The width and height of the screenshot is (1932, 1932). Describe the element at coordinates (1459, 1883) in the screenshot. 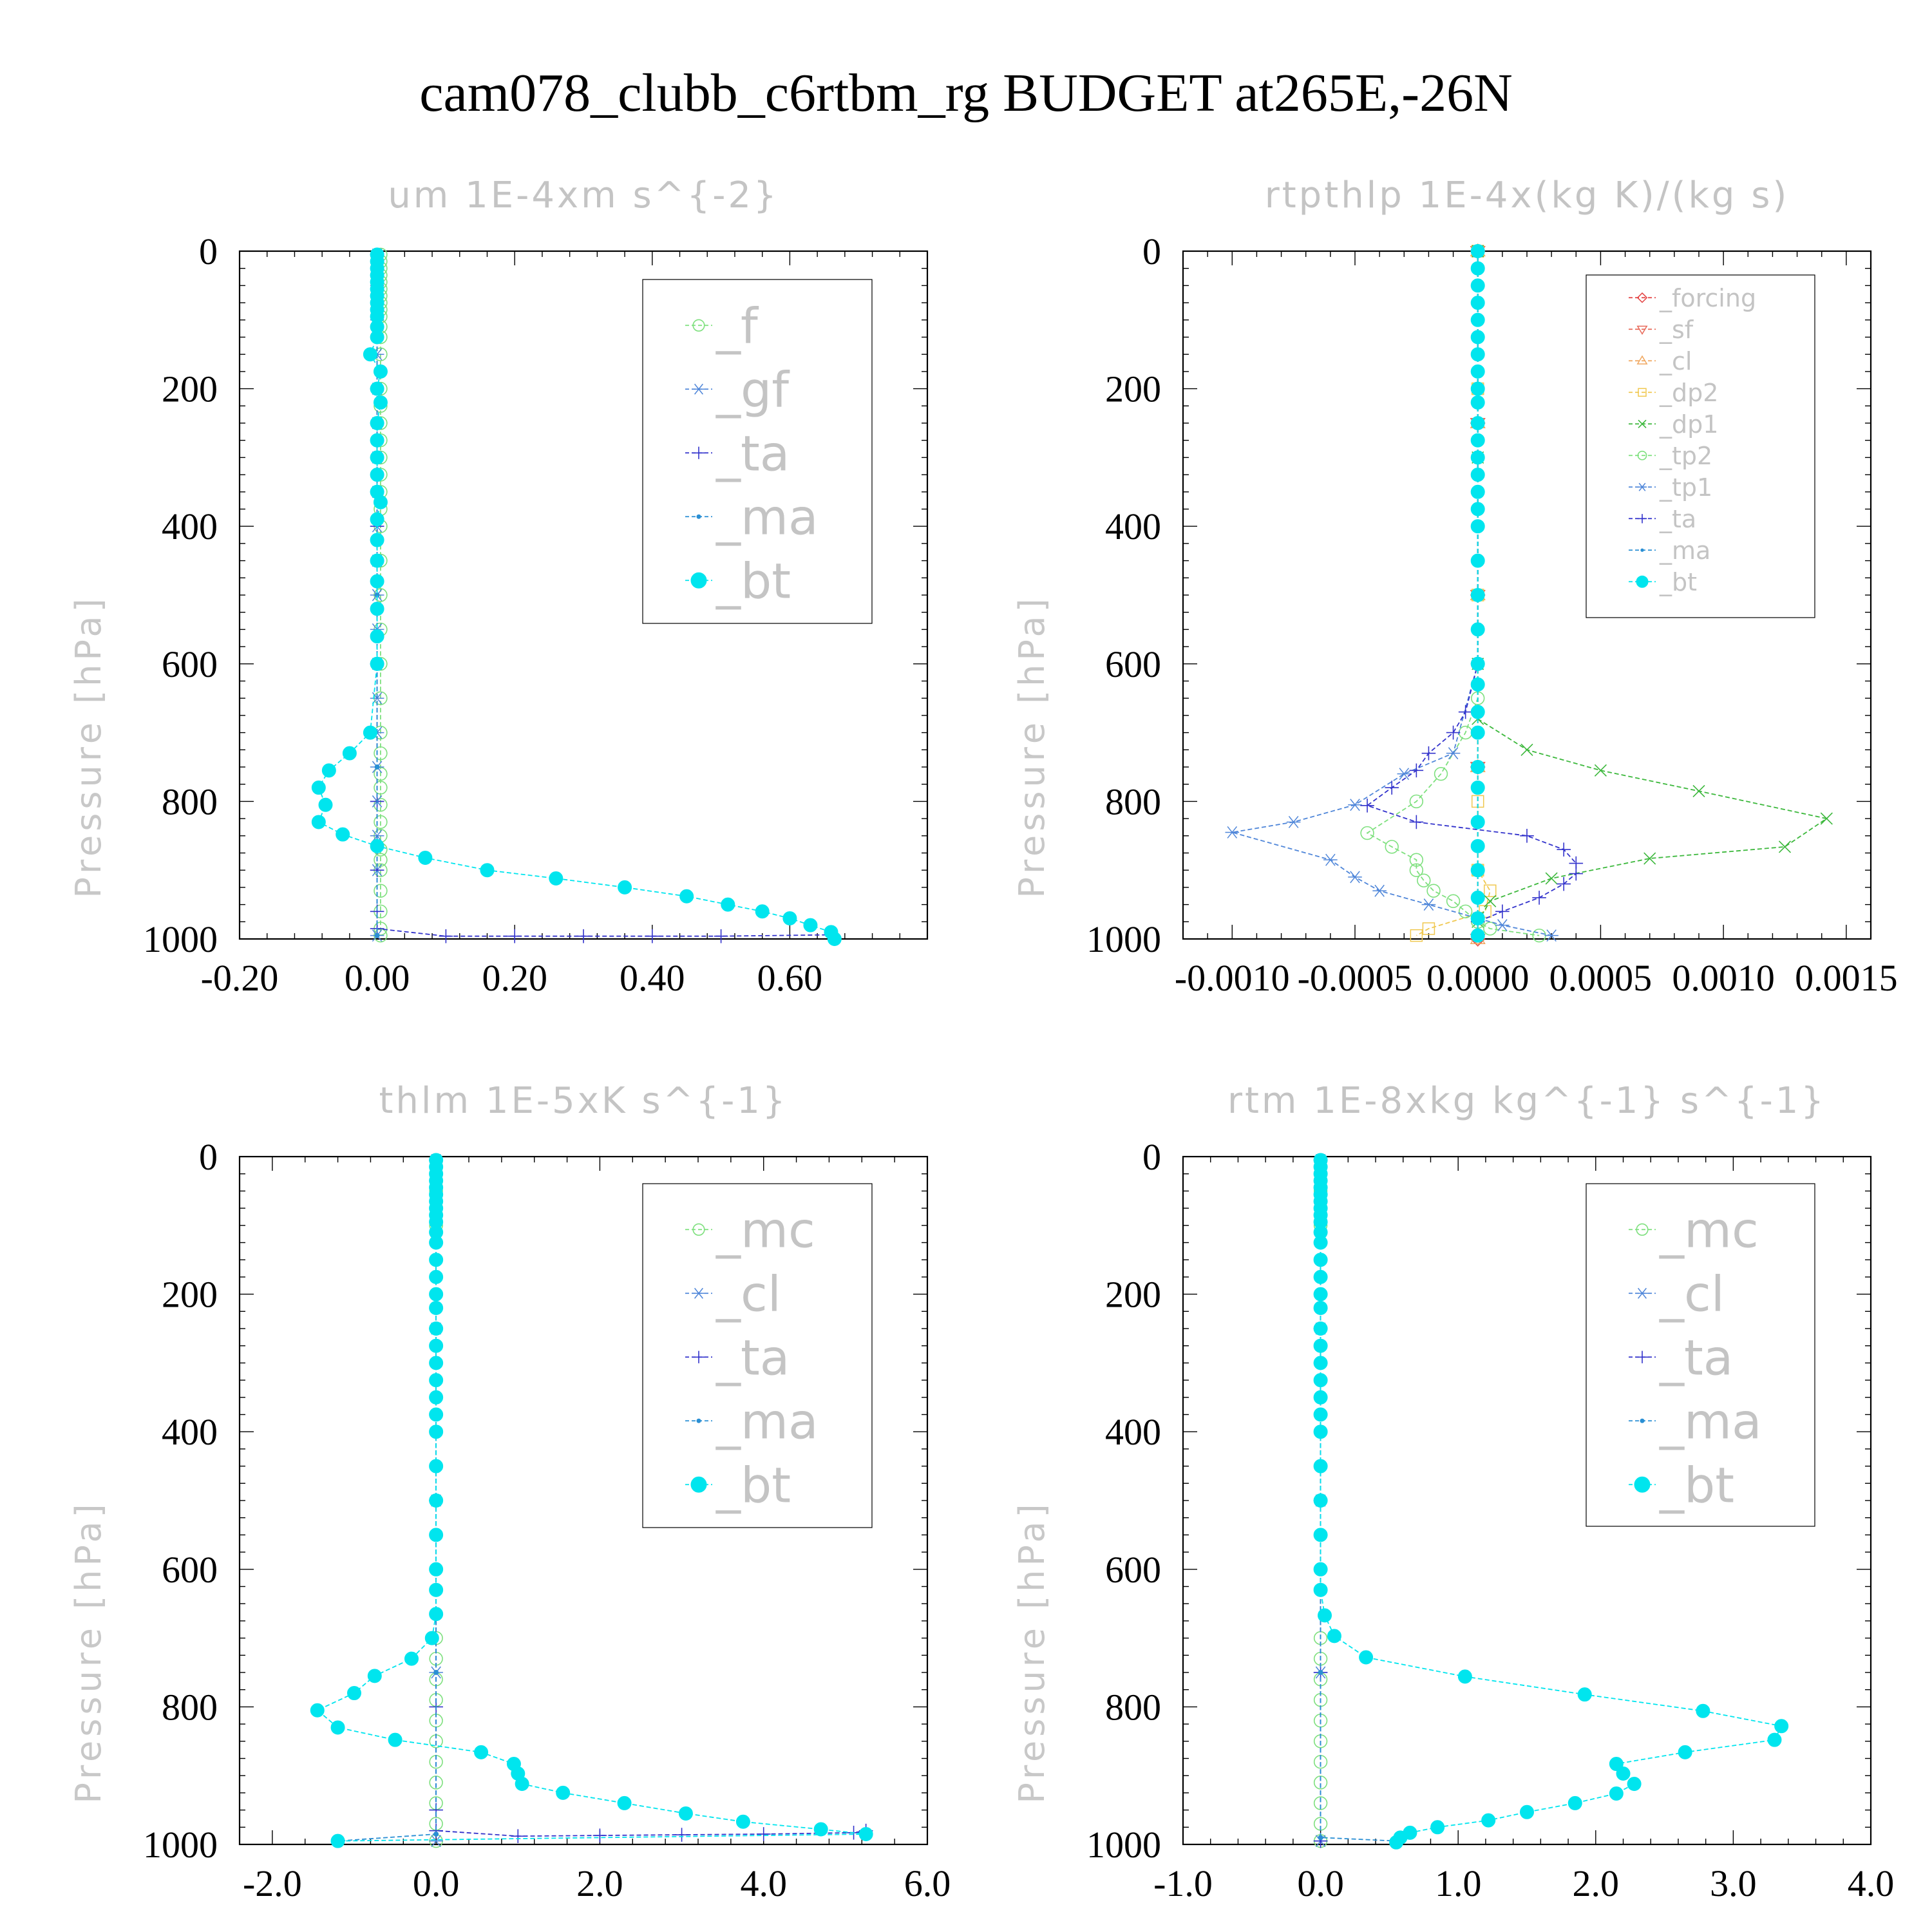

I see `x-tick-label: 1.0` at that location.